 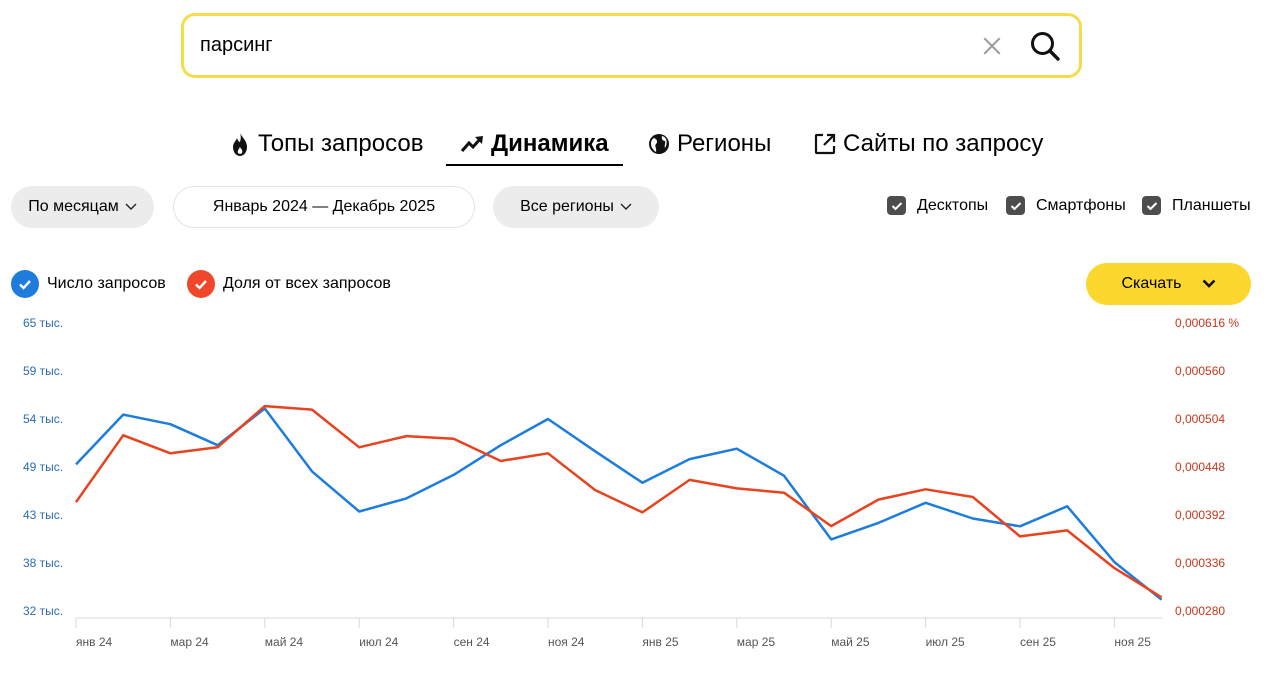 I want to click on external-link-icon, so click(x=825, y=144).